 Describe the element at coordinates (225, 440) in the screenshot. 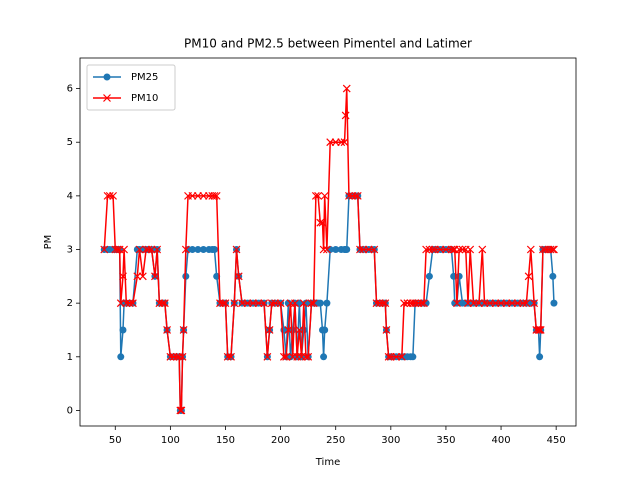

I see `x-tick-label: 150` at that location.